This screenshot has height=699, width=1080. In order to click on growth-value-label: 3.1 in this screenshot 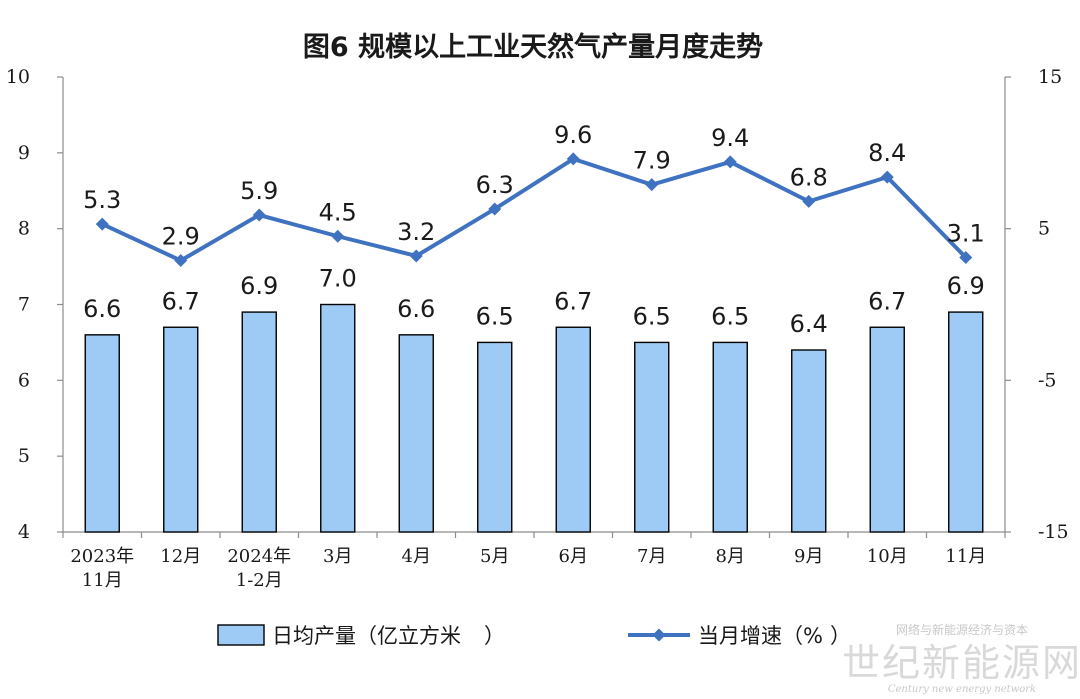, I will do `click(966, 233)`.